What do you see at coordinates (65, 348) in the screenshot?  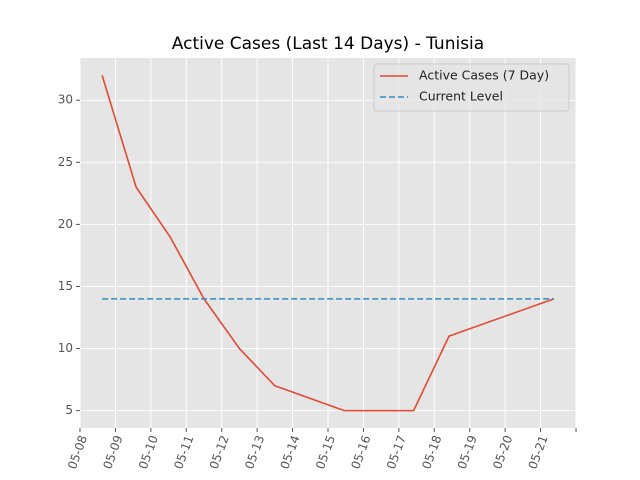 I see `y-tick-label: 10` at bounding box center [65, 348].